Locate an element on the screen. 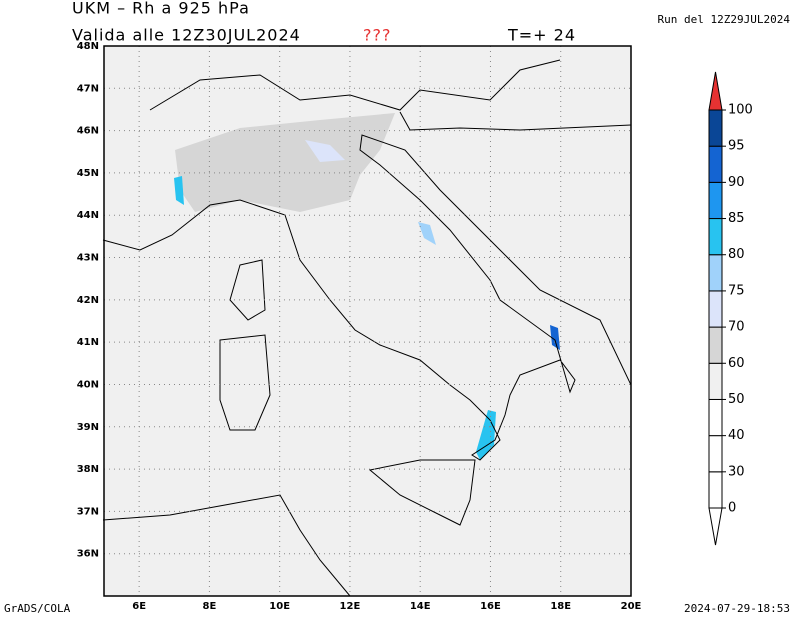  run-time: Run del 12Z29JUL2024 is located at coordinates (724, 19).